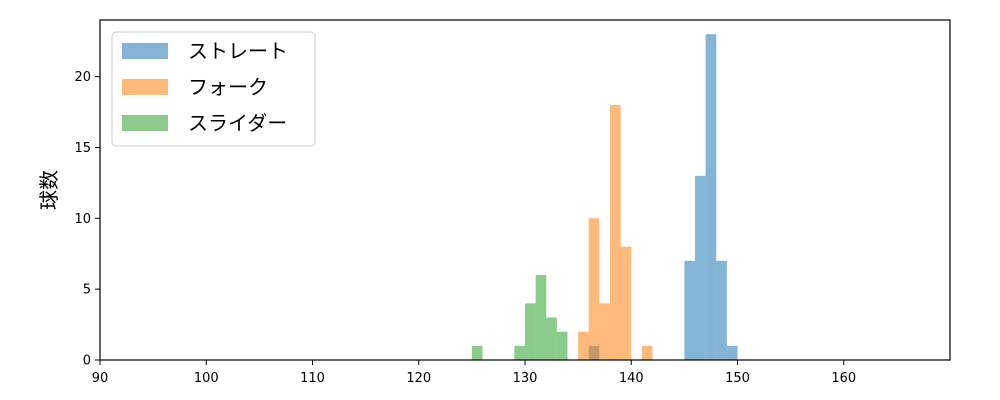  I want to click on x-tick-label: 160, so click(843, 378).